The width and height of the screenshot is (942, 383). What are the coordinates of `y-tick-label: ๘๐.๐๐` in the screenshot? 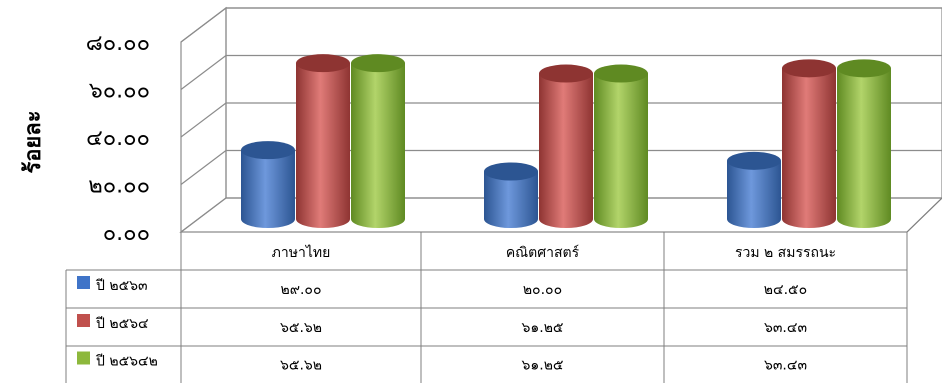 It's located at (118, 43).